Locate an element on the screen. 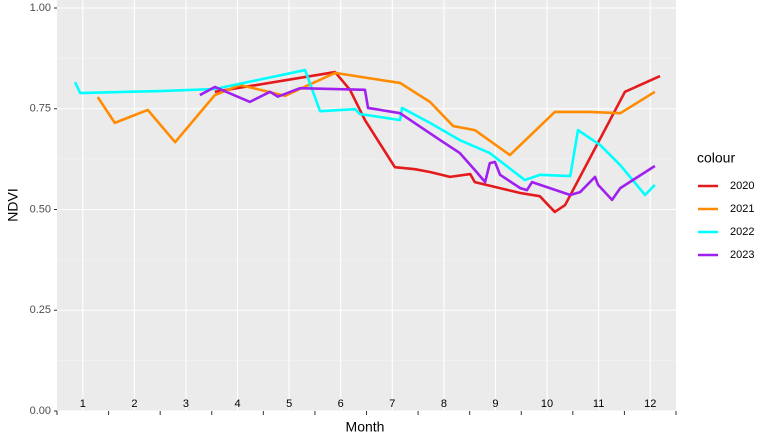 This screenshot has width=773, height=447. x-tick-label: 5 is located at coordinates (289, 404).